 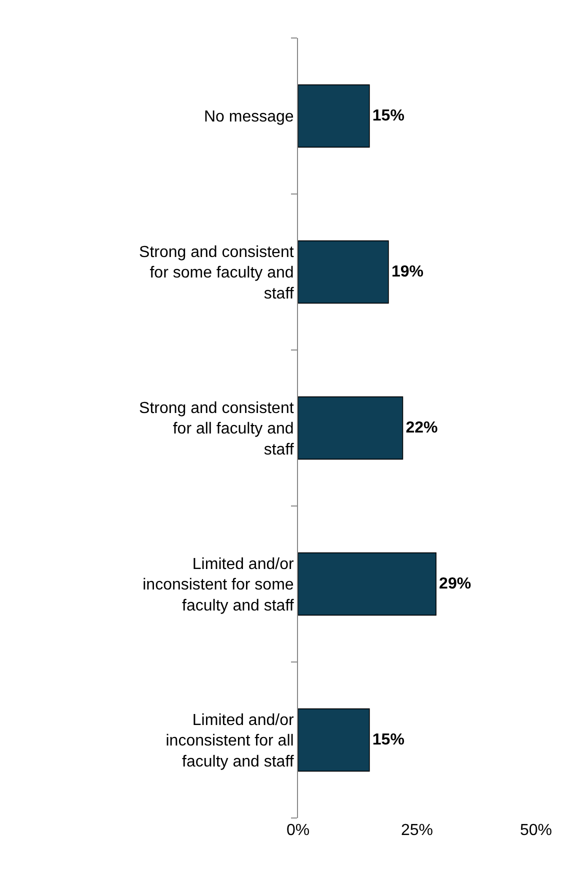 What do you see at coordinates (536, 830) in the screenshot?
I see `x-tick-label: 50%` at bounding box center [536, 830].